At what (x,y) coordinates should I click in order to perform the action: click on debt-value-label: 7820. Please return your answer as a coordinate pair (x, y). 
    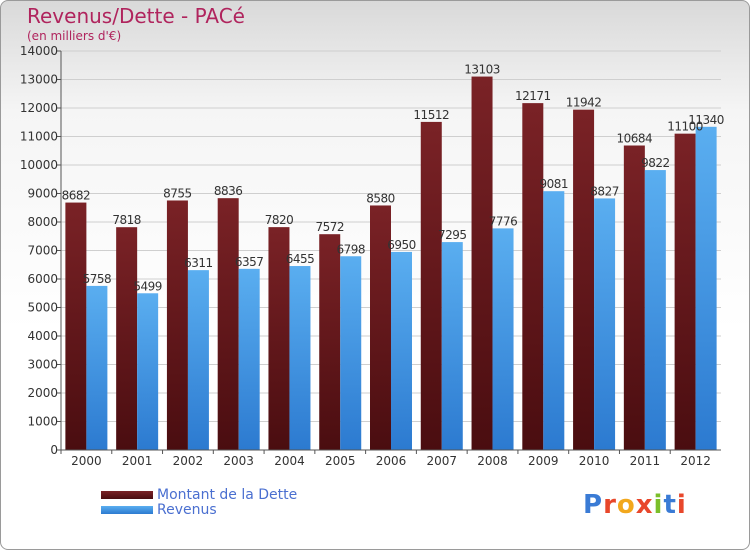
    Looking at the image, I should click on (279, 220).